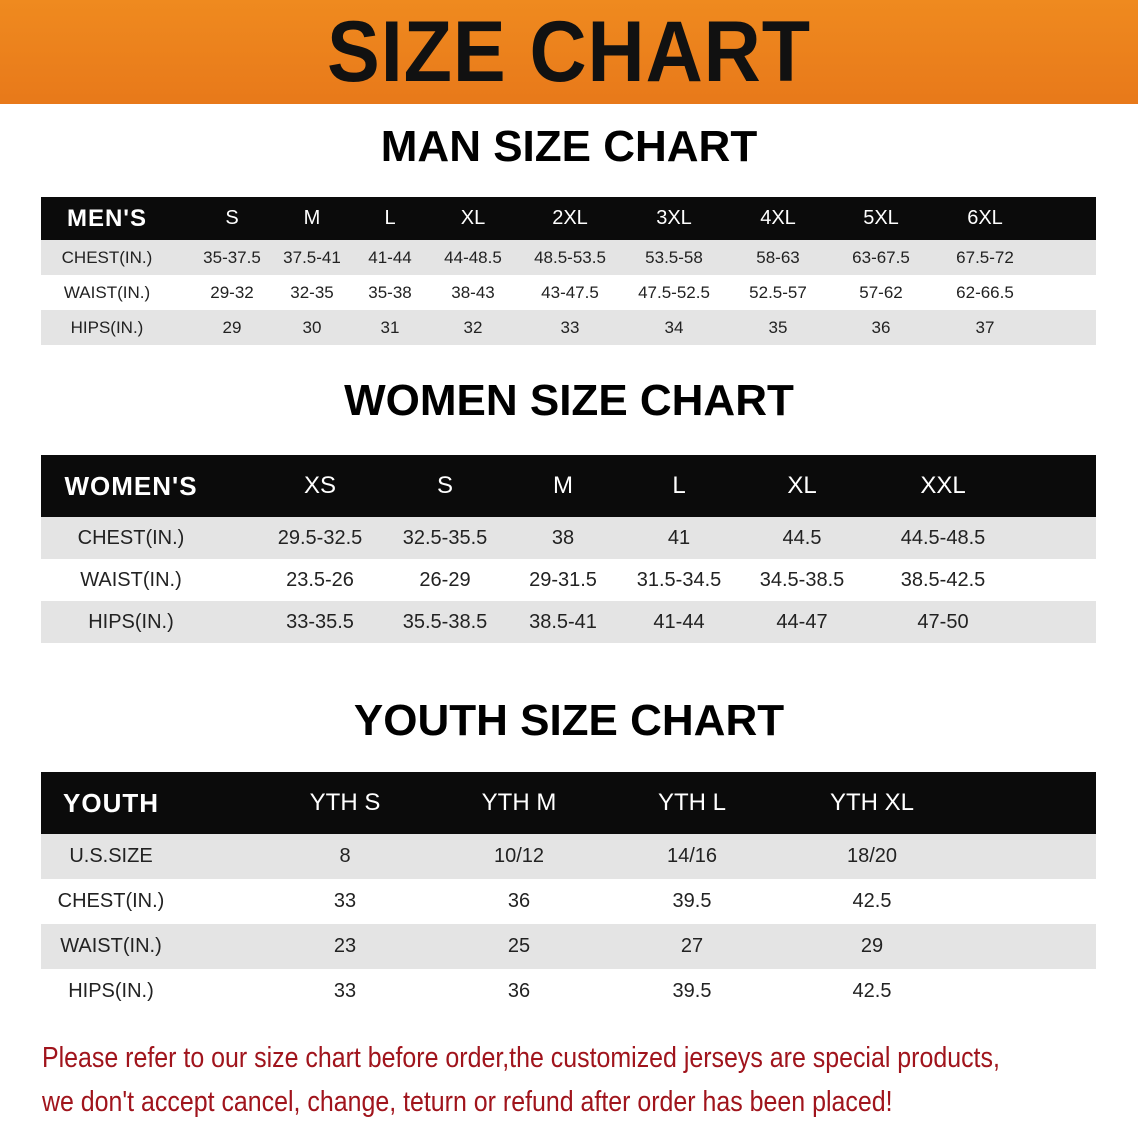 This screenshot has width=1138, height=1132. I want to click on size-column-header: XL, so click(802, 485).